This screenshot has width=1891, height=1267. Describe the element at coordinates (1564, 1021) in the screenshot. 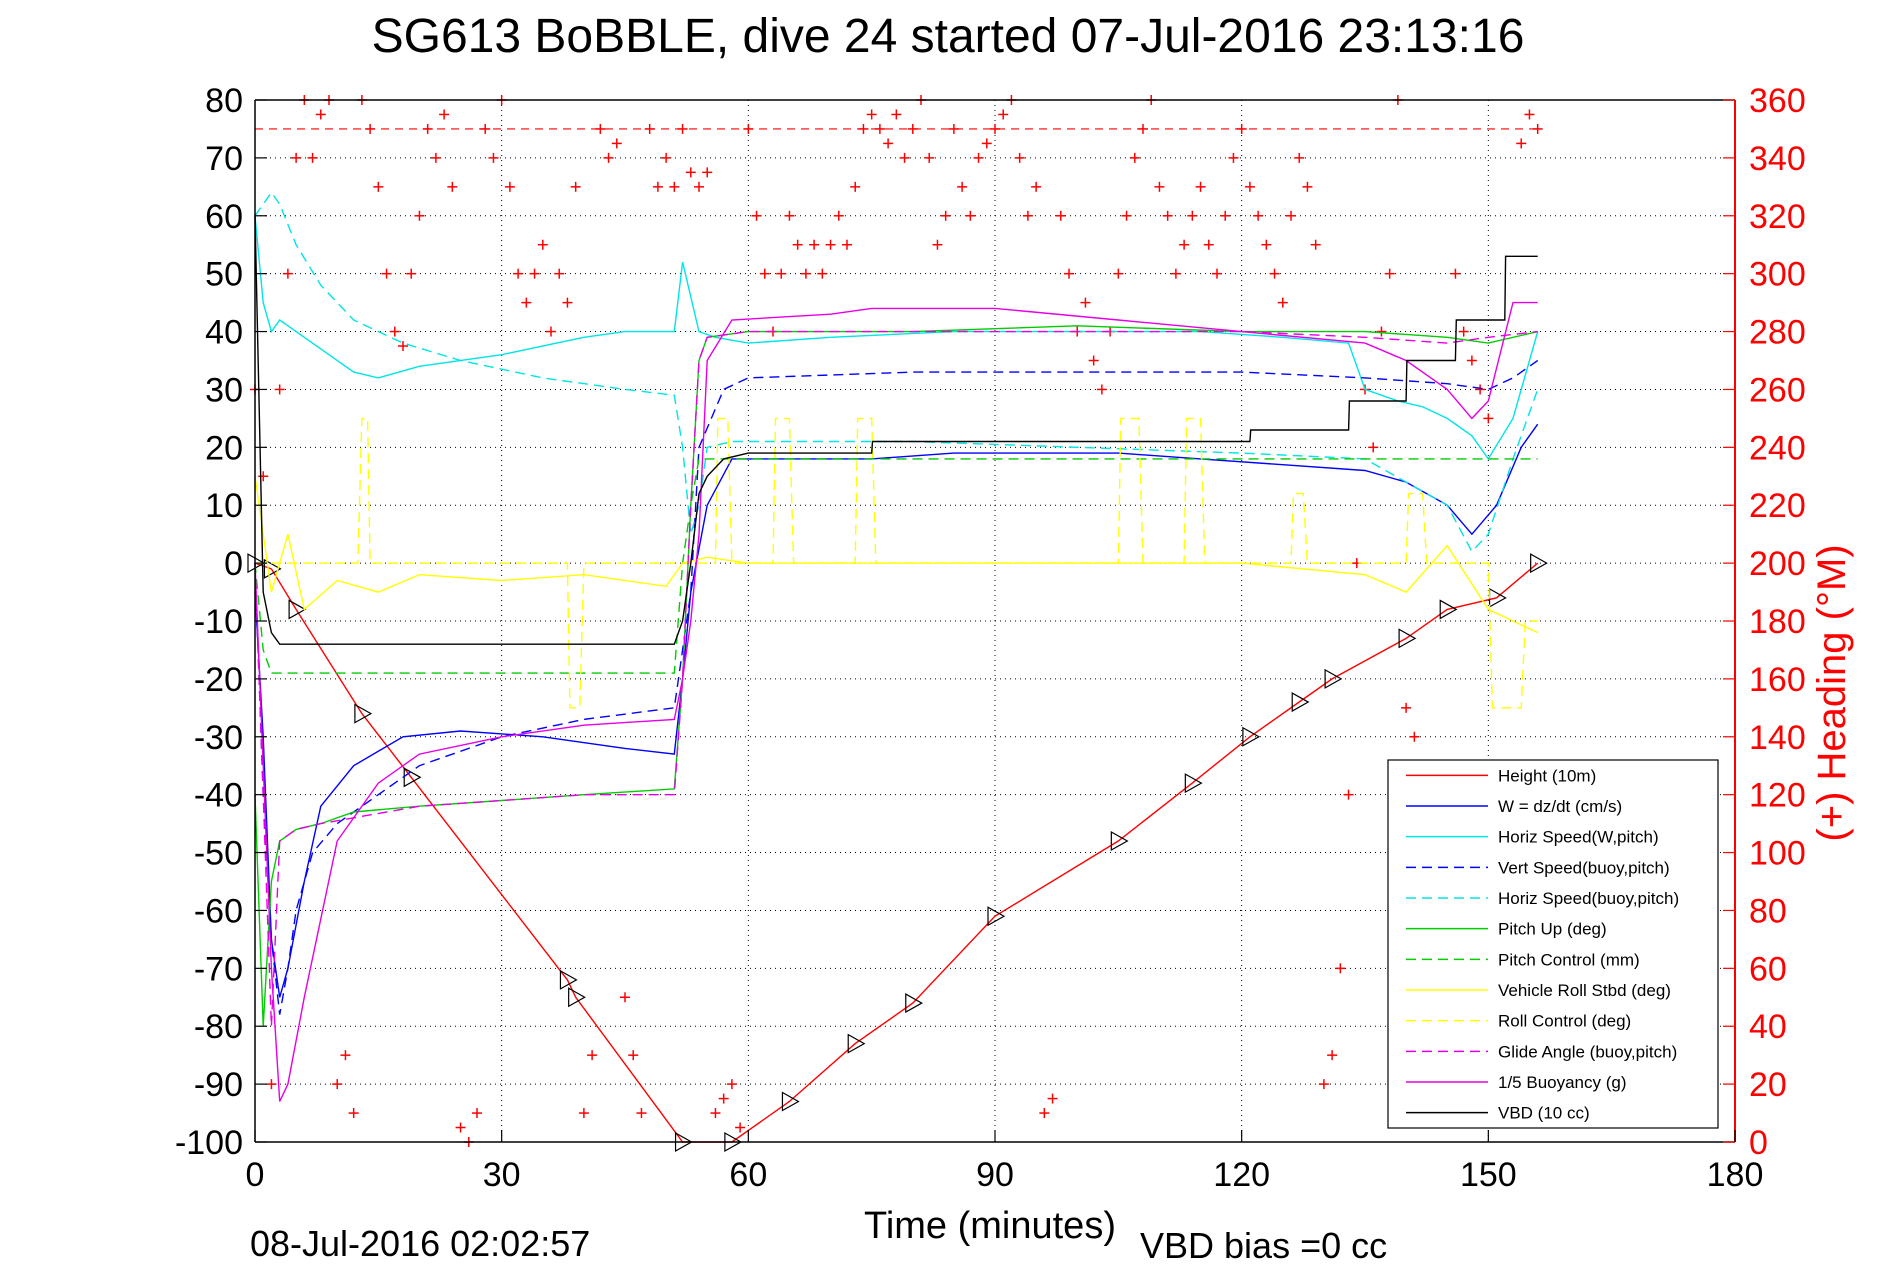

I see `legend-label: Roll Control (deg)` at that location.